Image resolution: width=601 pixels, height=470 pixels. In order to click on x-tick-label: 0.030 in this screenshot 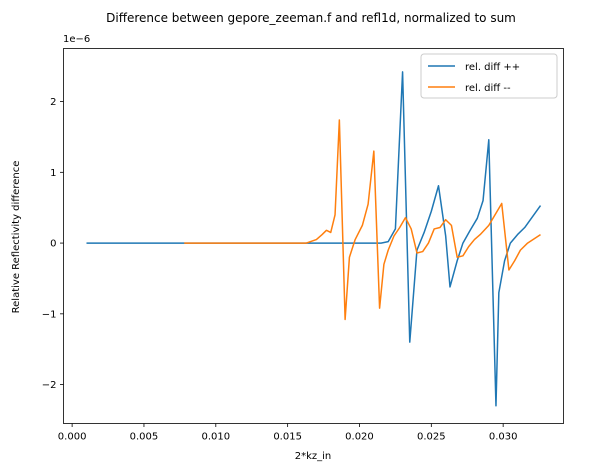, I will do `click(503, 437)`.